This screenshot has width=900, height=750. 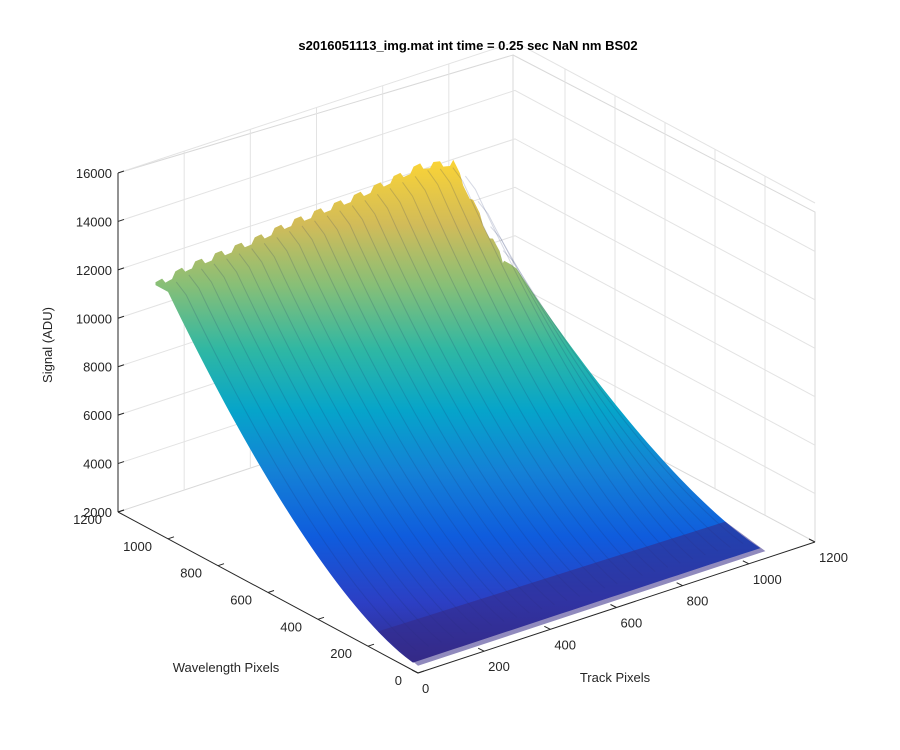 I want to click on z-tick-label: 2000, so click(x=97, y=512).